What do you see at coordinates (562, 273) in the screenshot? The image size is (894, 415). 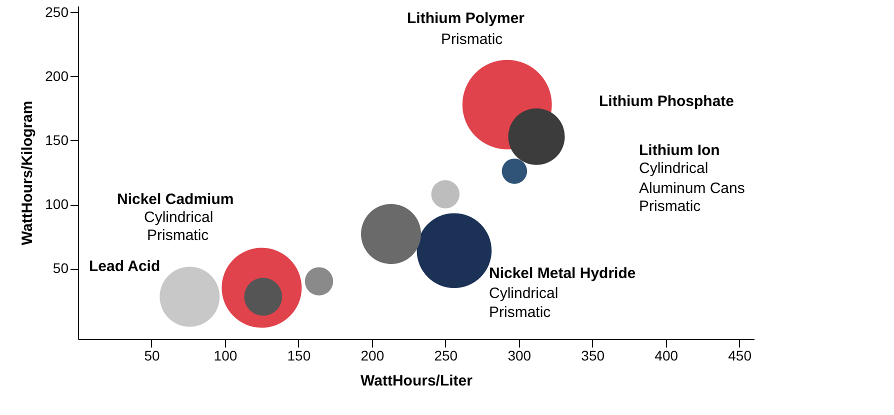 I see `annotation: Nickel Metal Hydride` at bounding box center [562, 273].